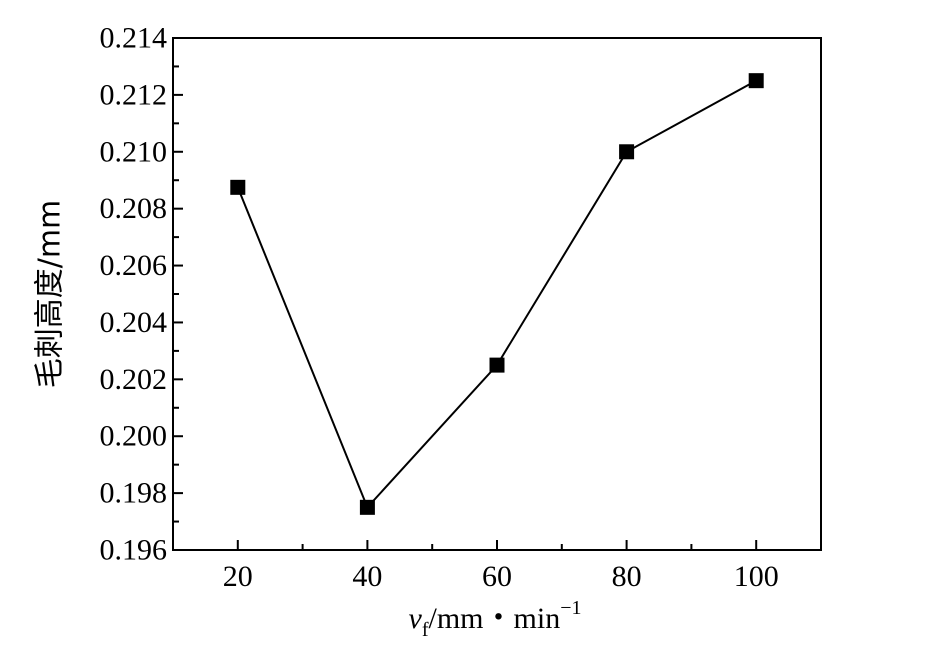  Describe the element at coordinates (367, 576) in the screenshot. I see `x-tick-label: 40` at that location.